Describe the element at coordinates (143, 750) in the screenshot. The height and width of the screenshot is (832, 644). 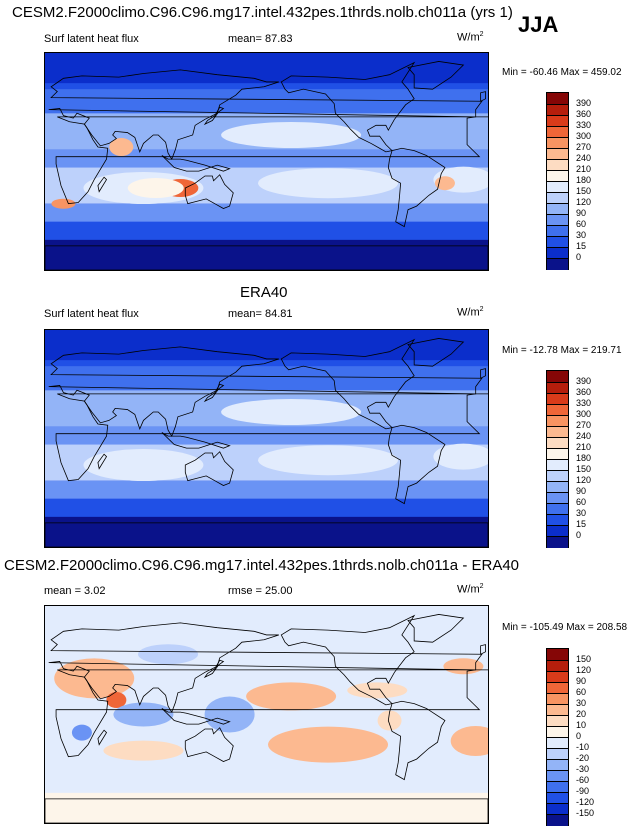
I see `diff-s-indian` at that location.